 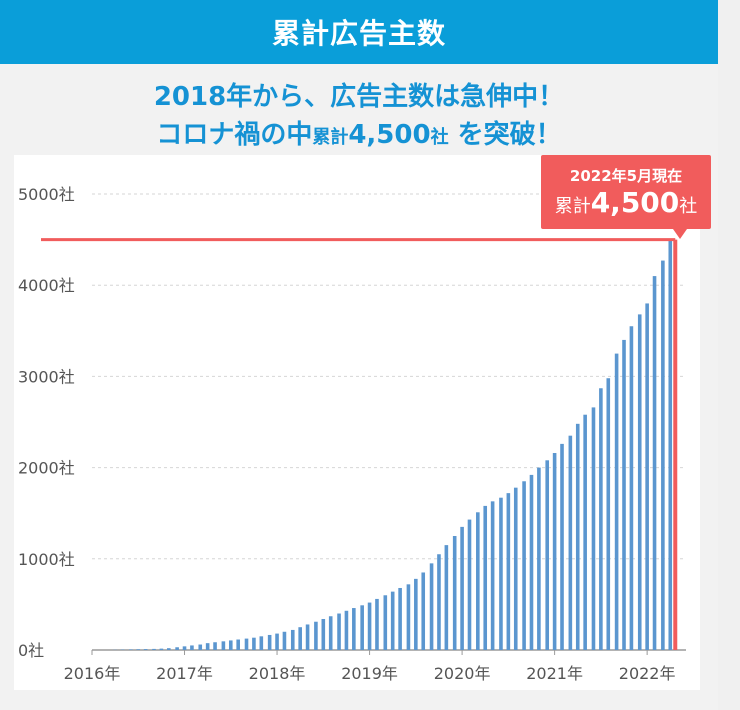 What do you see at coordinates (389, 135) in the screenshot?
I see `headline-text-2c: 4,500` at bounding box center [389, 135].